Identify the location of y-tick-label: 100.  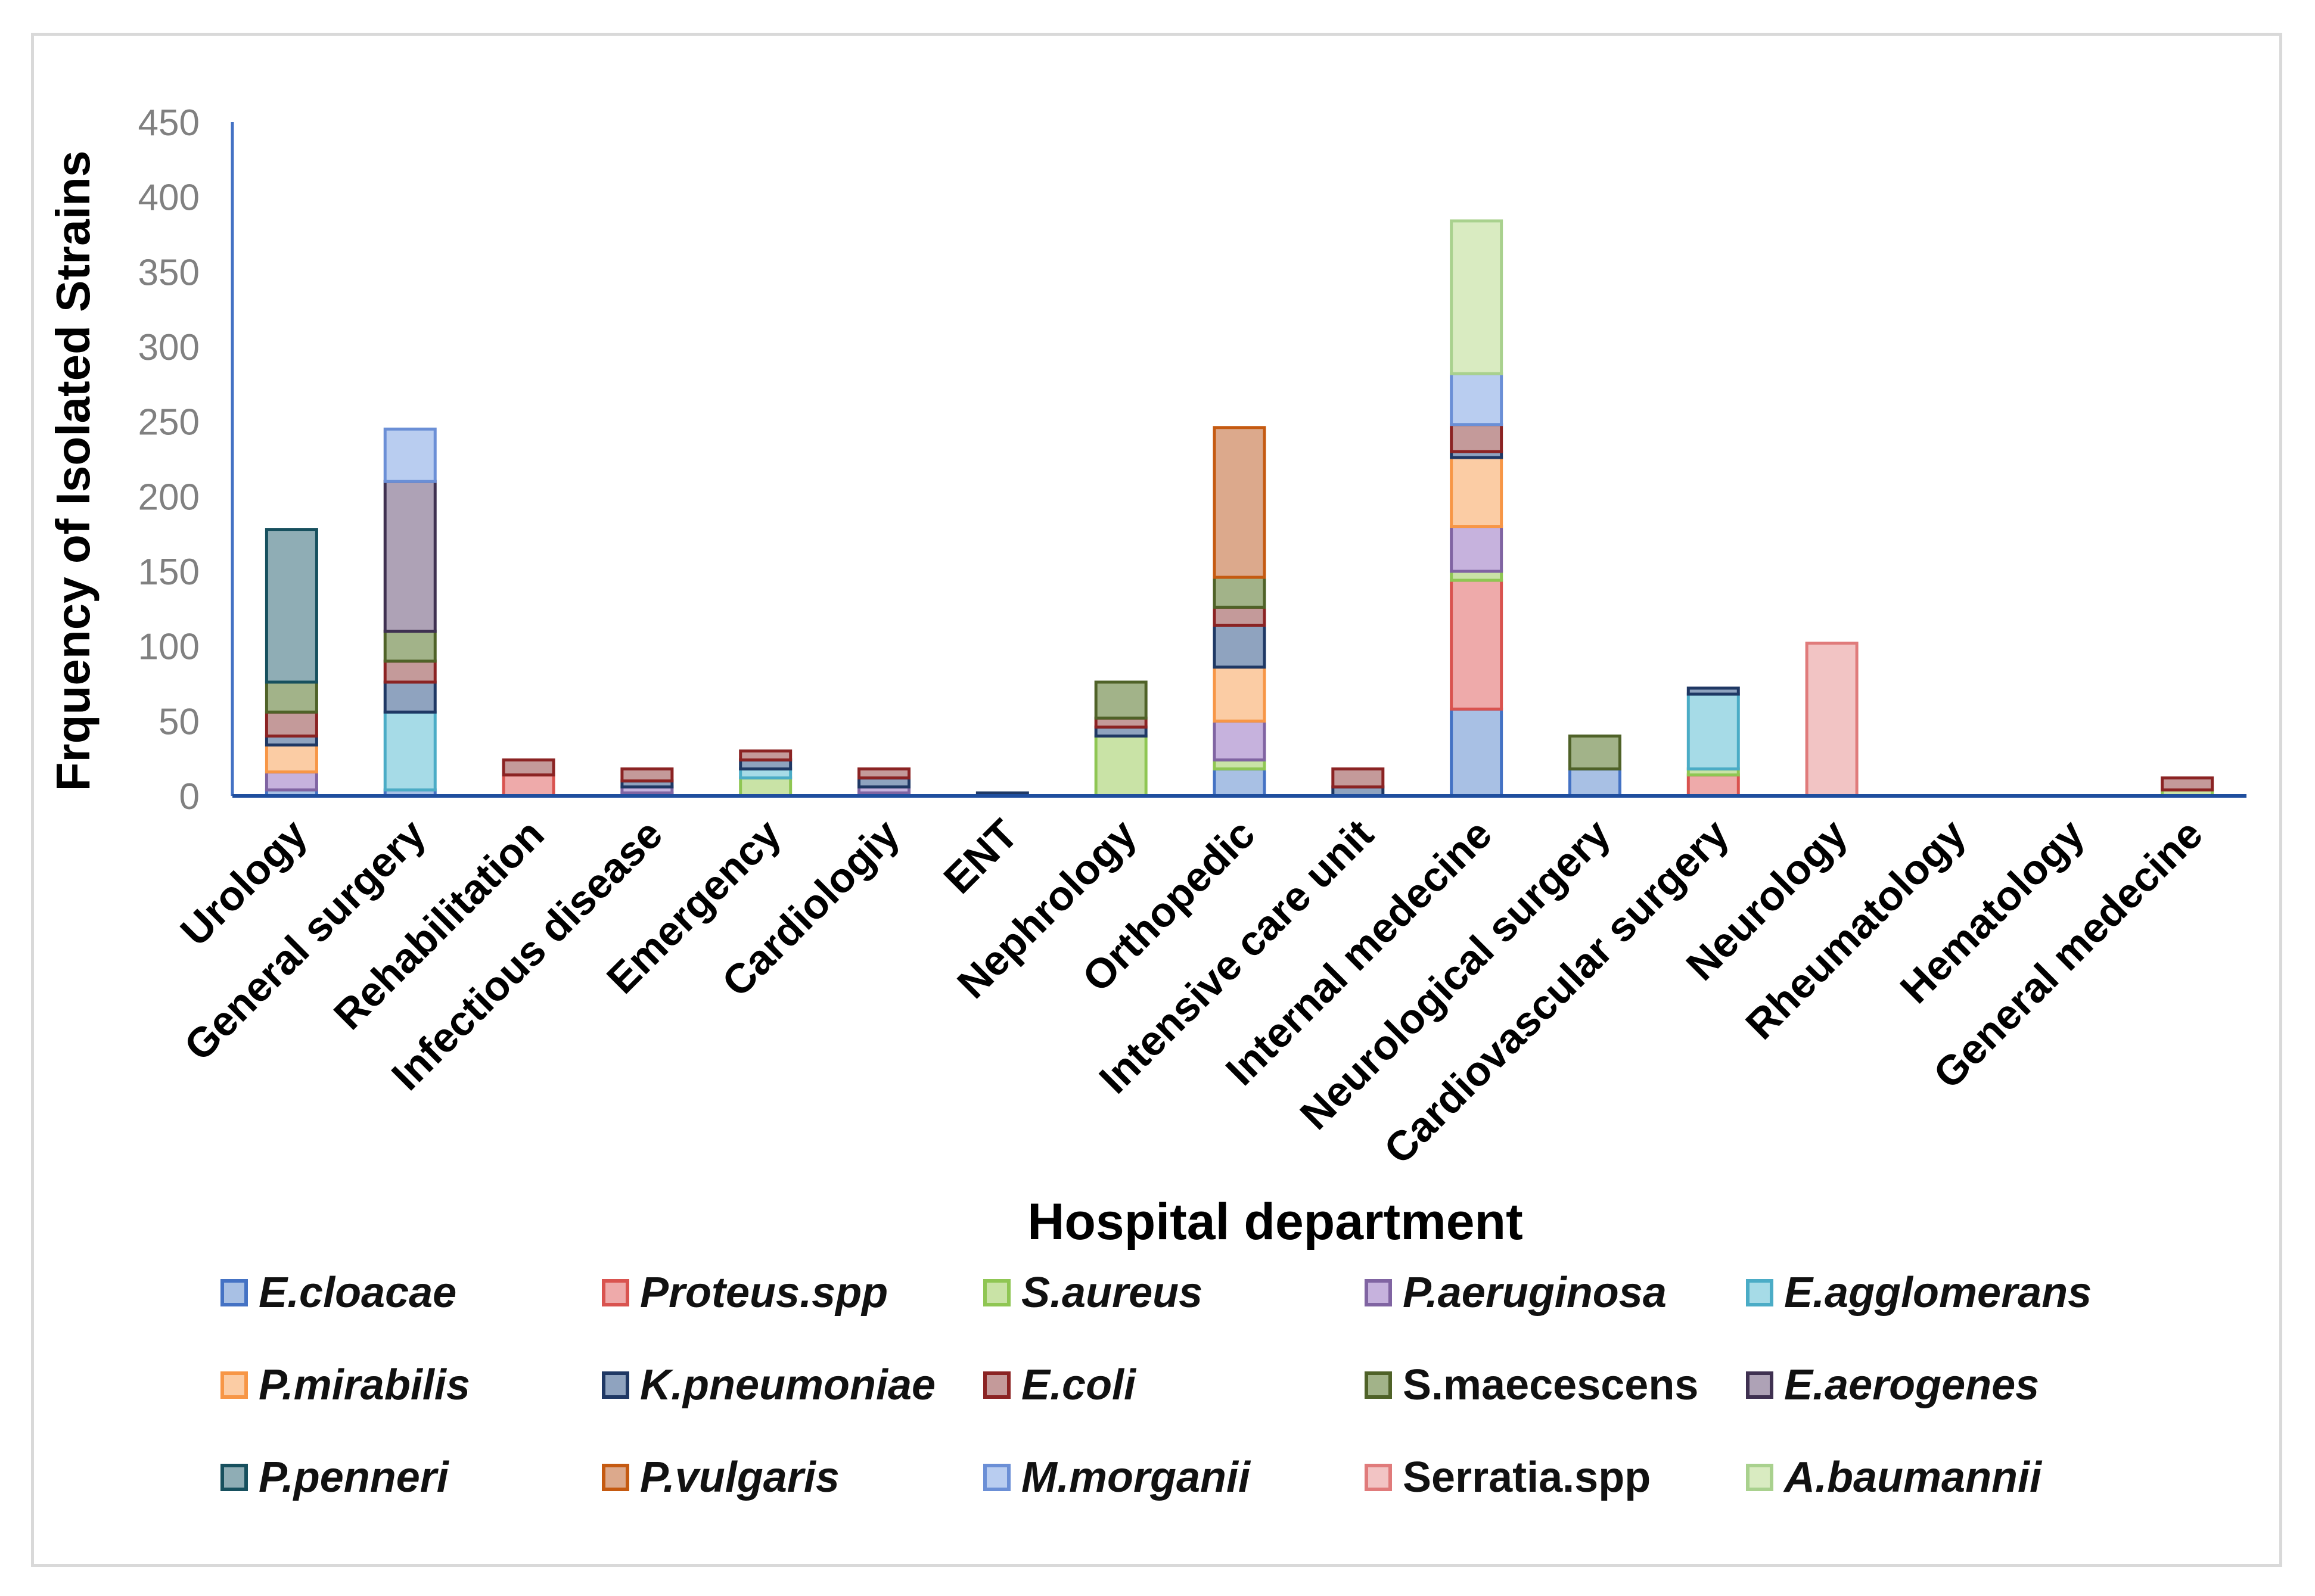
(169, 647).